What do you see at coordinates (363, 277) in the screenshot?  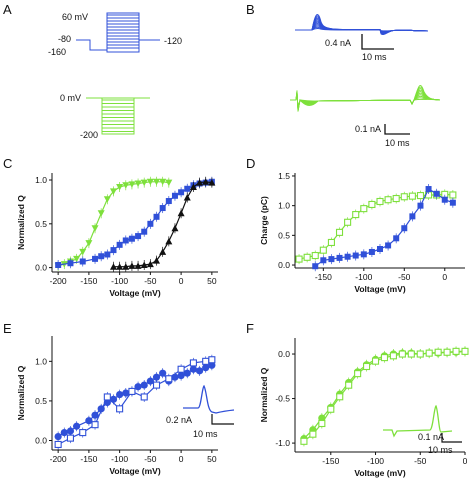 I see `chart-d-x-tick-label: -100` at bounding box center [363, 277].